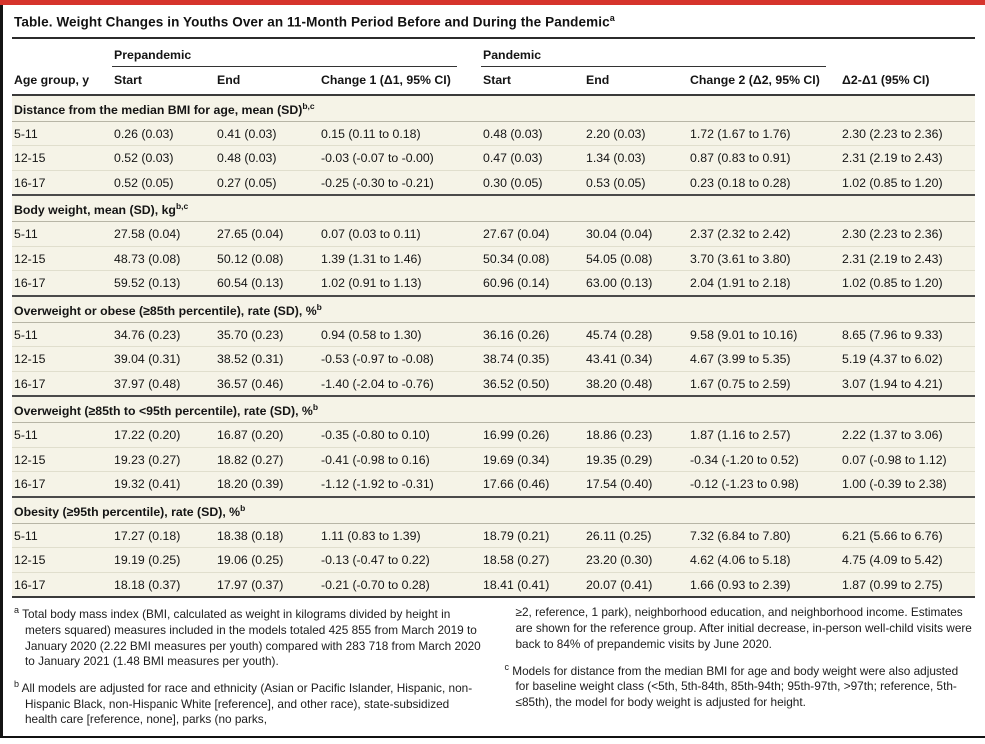  I want to click on value-cell: 2.31 (2.19 to 2.43), so click(908, 158).